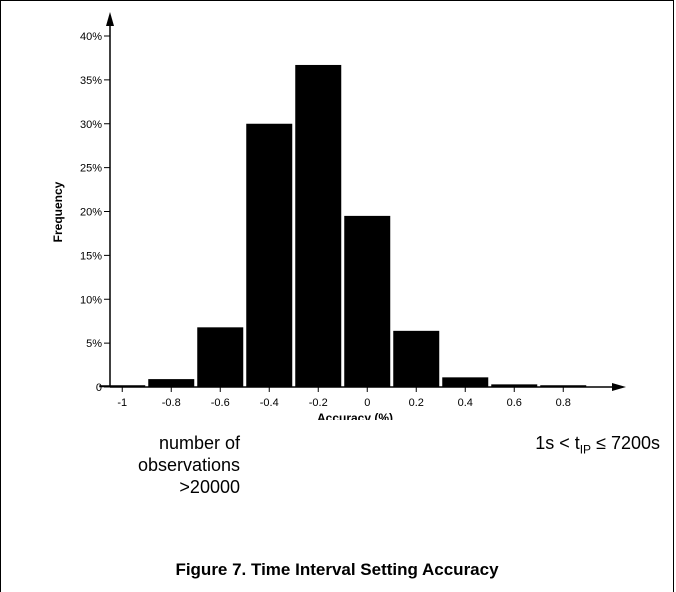 The height and width of the screenshot is (592, 676). Describe the element at coordinates (91, 169) in the screenshot. I see `y-tick-label: 25%` at that location.